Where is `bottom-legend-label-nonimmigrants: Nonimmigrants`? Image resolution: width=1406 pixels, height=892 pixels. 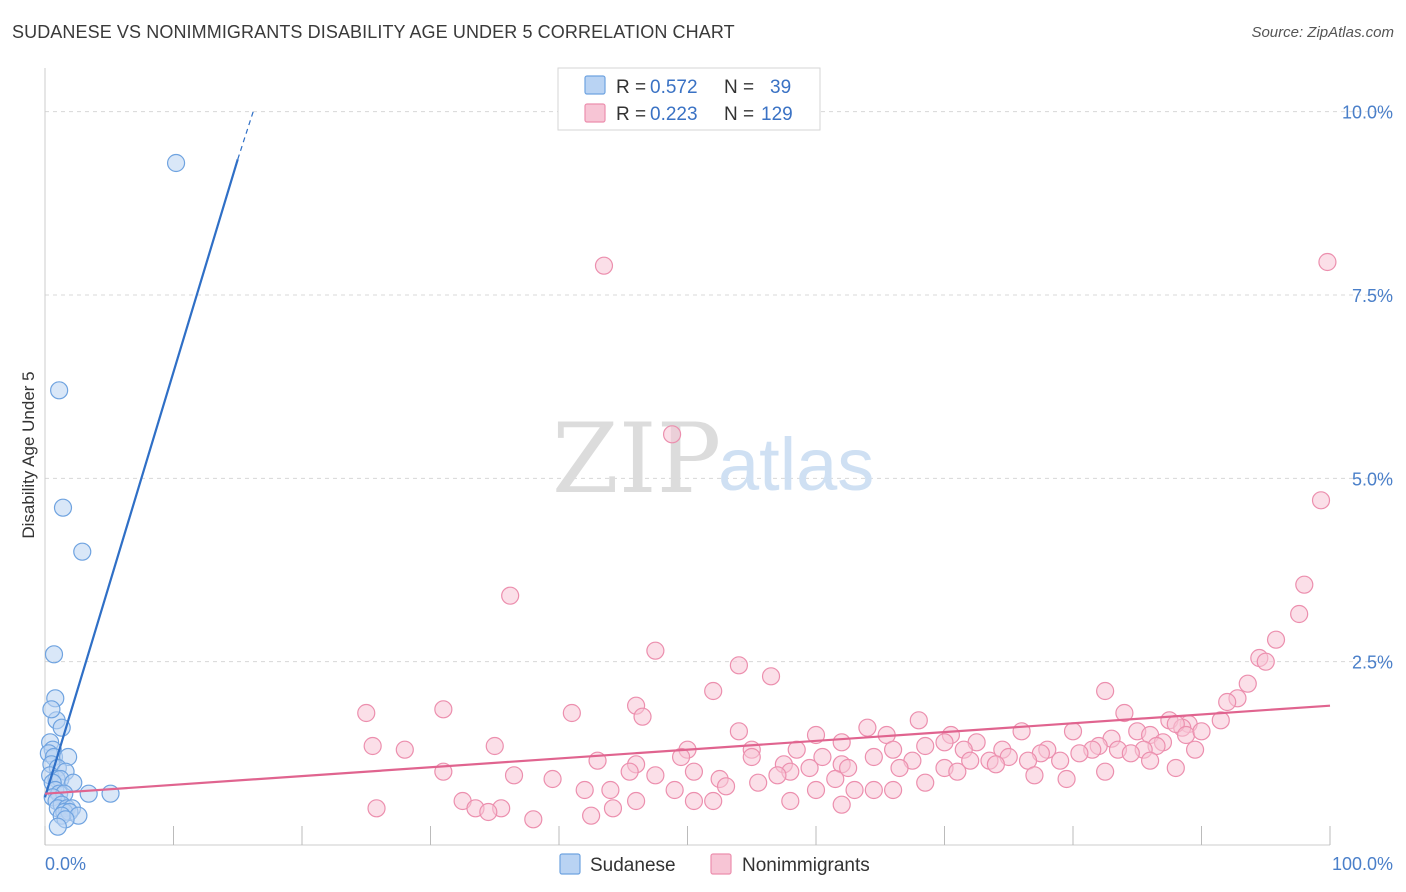
bottom-legend-label-nonimmigrants: Nonimmigrants is located at coordinates (806, 865).